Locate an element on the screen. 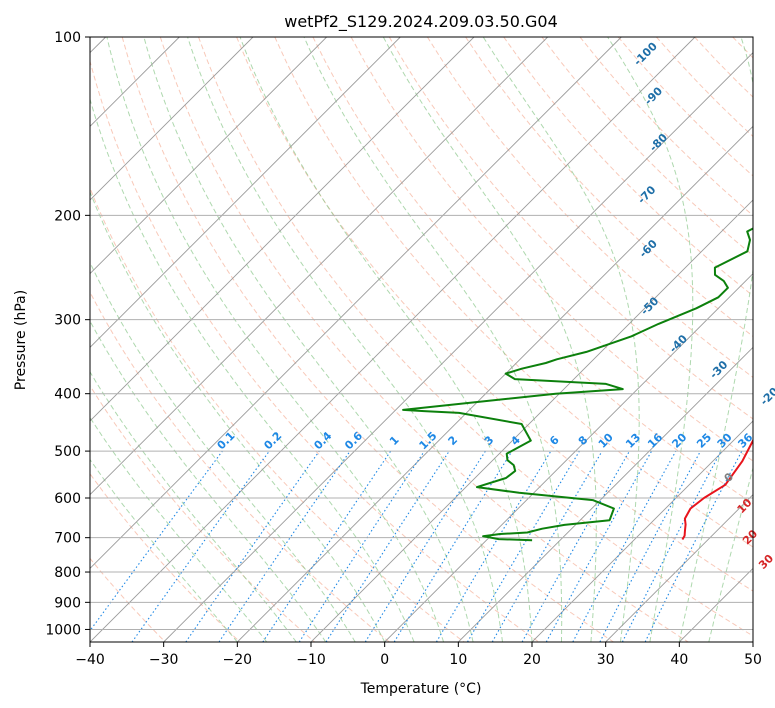 The height and width of the screenshot is (708, 775). y-tick-label: 600 is located at coordinates (67, 499).